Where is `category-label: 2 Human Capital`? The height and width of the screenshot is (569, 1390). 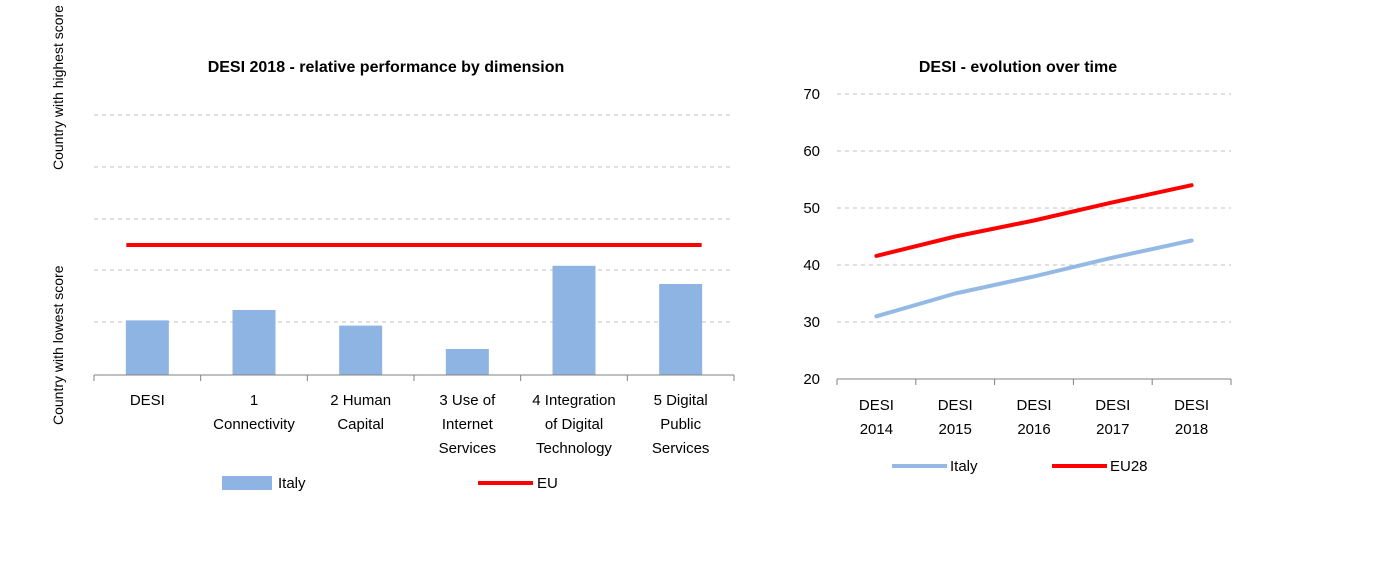
category-label: 2 Human Capital is located at coordinates (360, 412).